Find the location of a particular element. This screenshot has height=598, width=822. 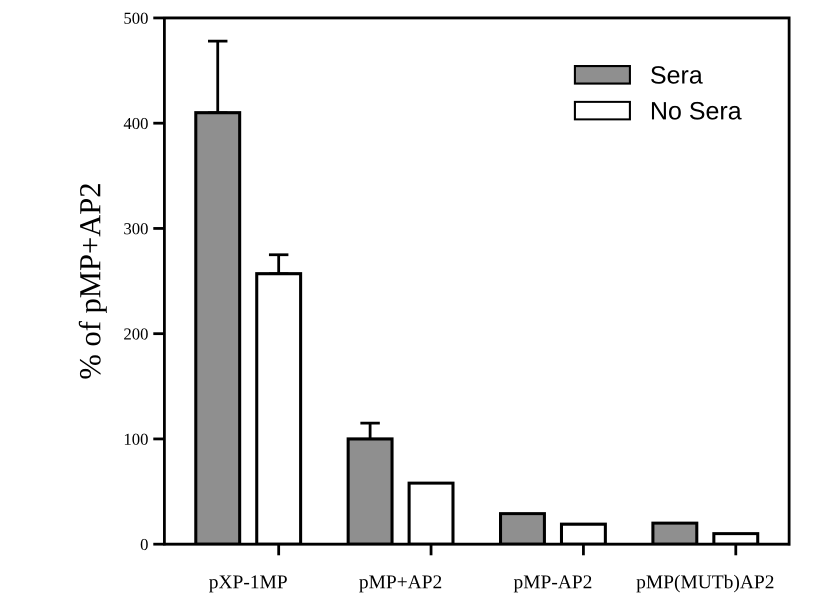

y-tick-label: 300 is located at coordinates (136, 228).